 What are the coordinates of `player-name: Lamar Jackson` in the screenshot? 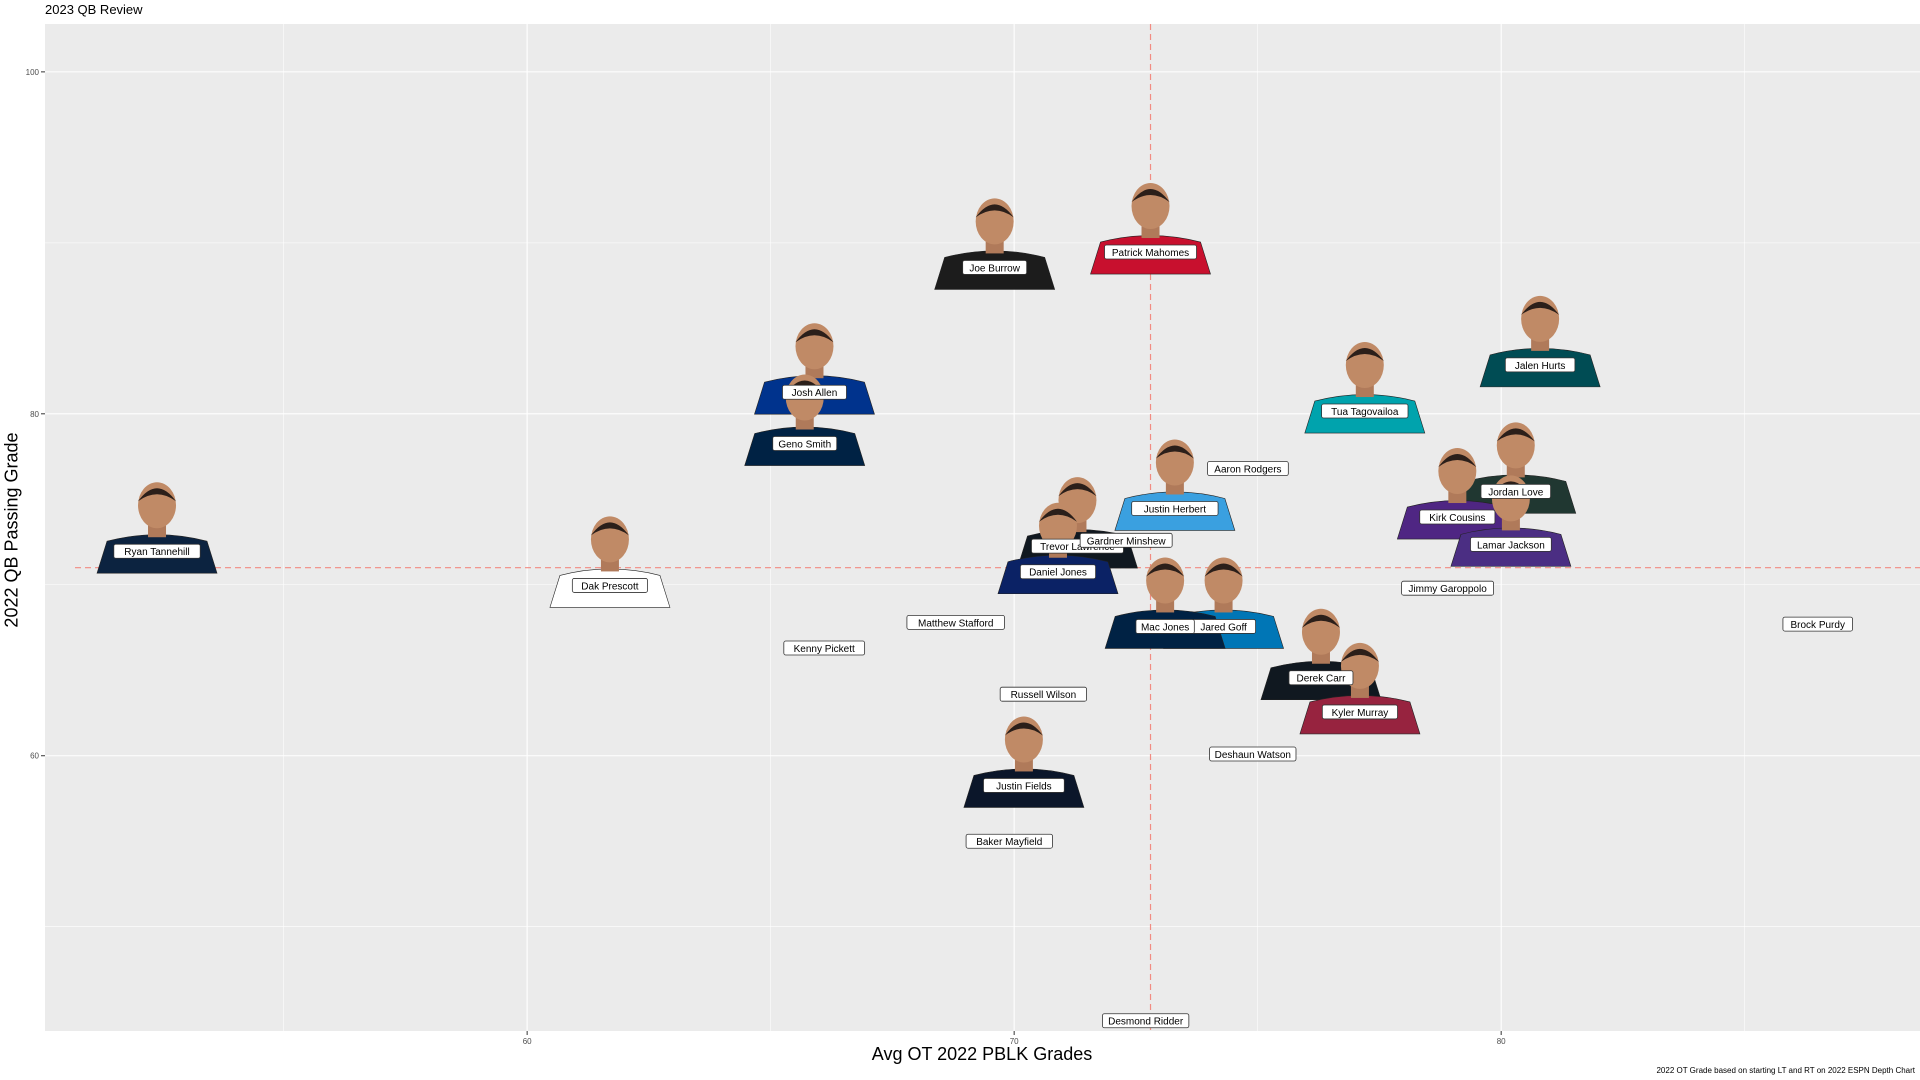 It's located at (1511, 545).